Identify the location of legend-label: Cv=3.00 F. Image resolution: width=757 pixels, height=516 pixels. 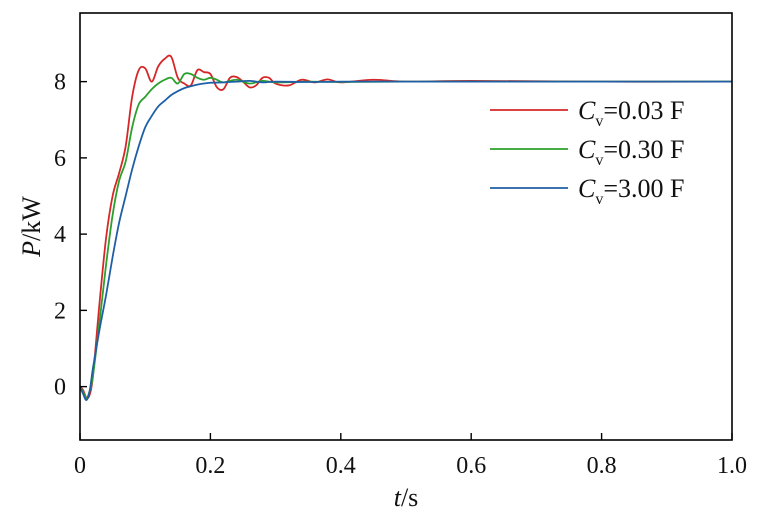
(631, 191).